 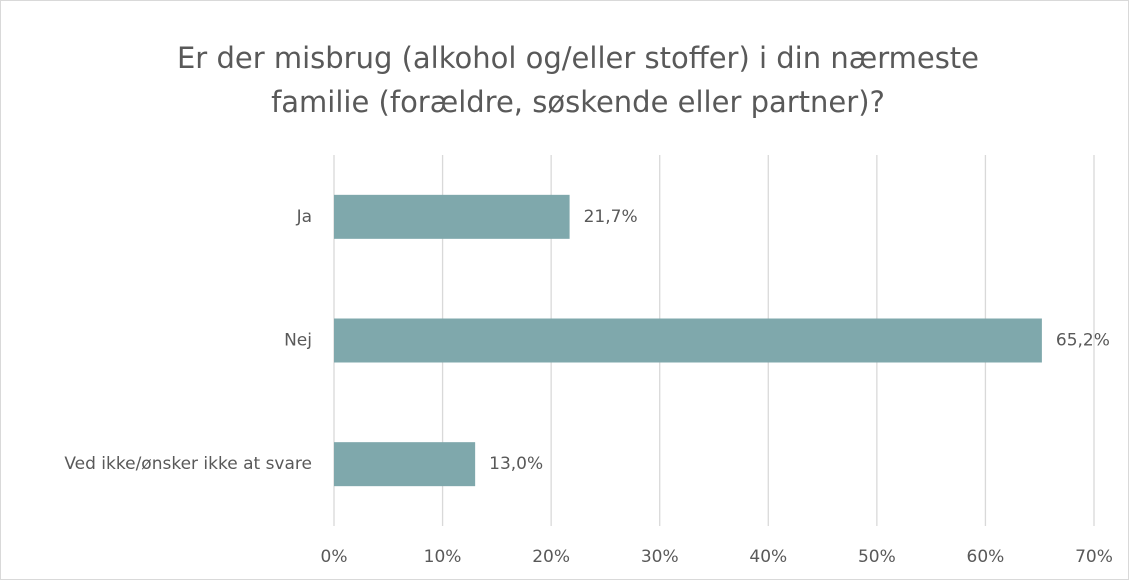 What do you see at coordinates (611, 217) in the screenshot?
I see `data-label: 21,7%` at bounding box center [611, 217].